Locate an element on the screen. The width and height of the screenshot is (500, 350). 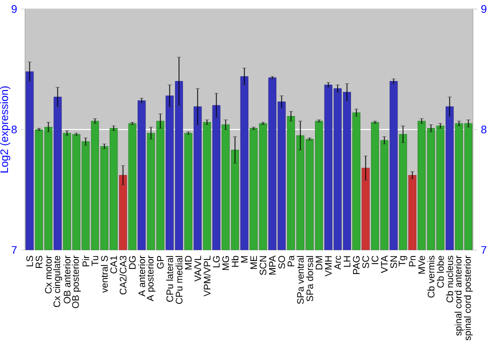
x-tick-label: CA1 is located at coordinates (114, 265).